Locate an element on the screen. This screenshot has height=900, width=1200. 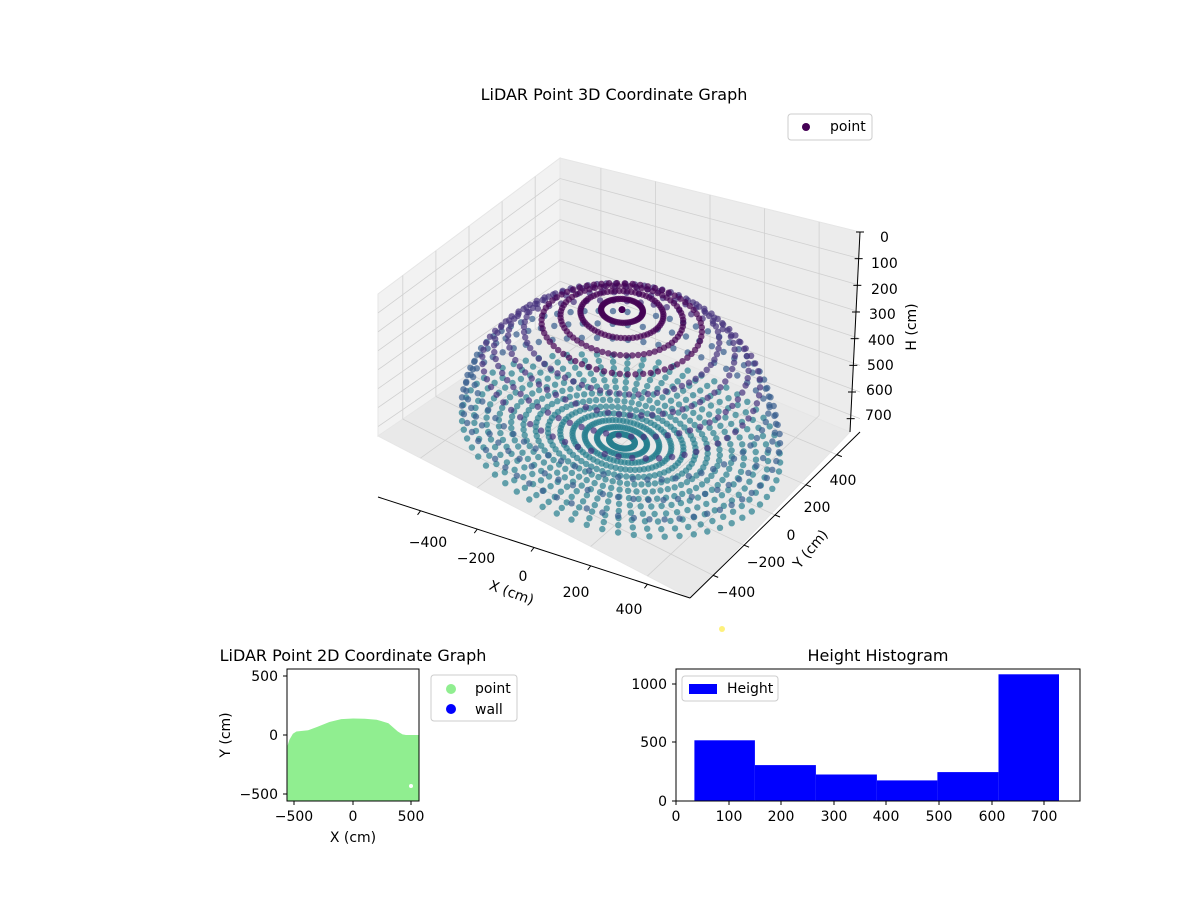
x-tick is located at coordinates (475, 531).